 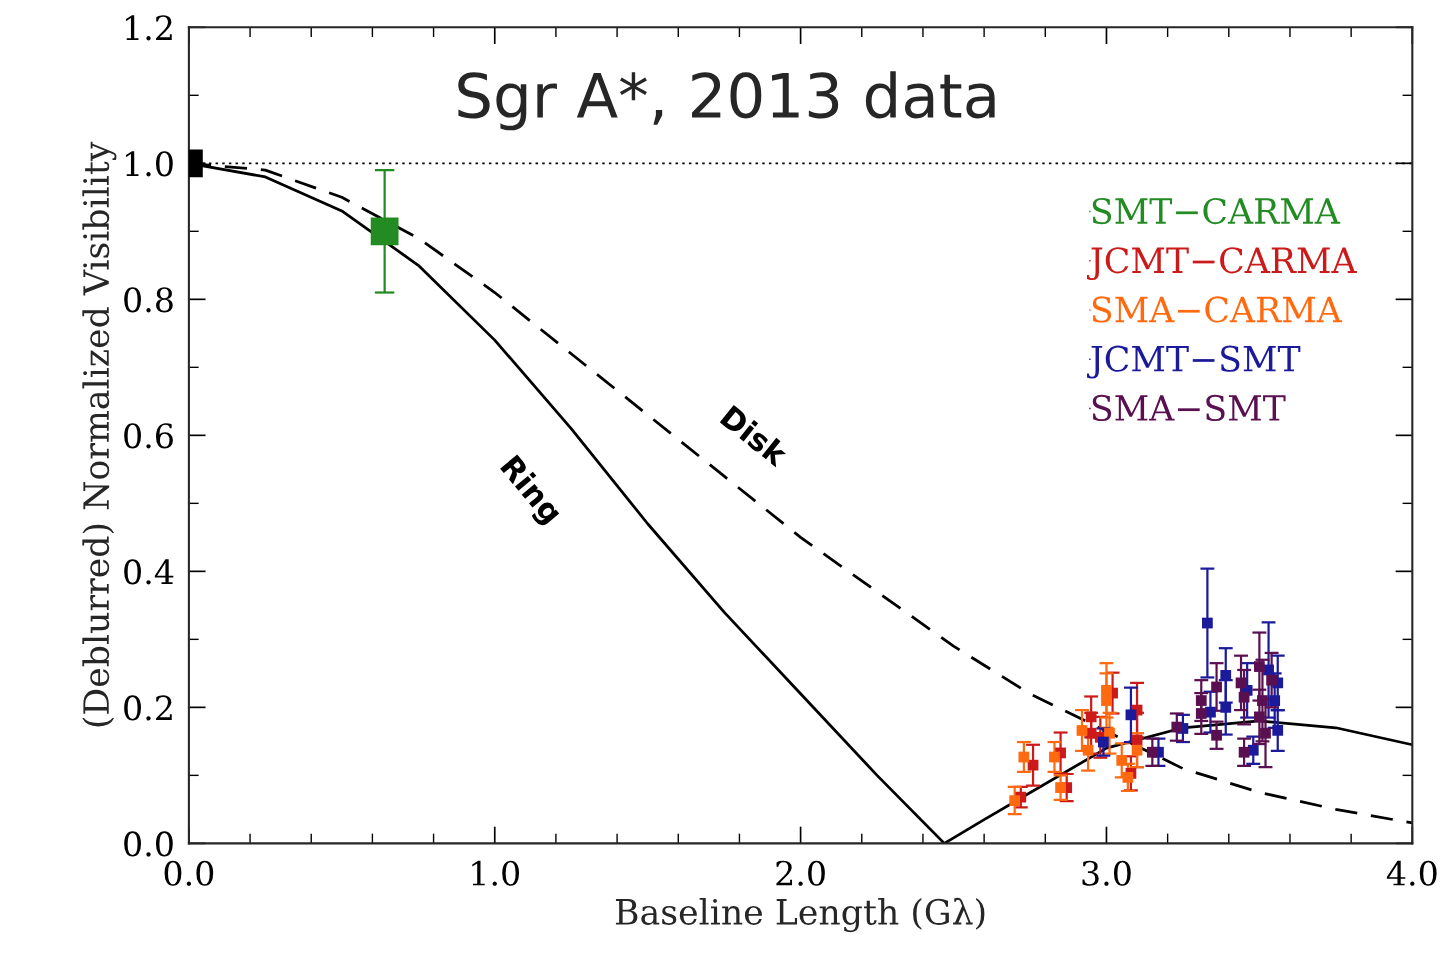 I want to click on y-tick-label: 0.0, so click(x=148, y=844).